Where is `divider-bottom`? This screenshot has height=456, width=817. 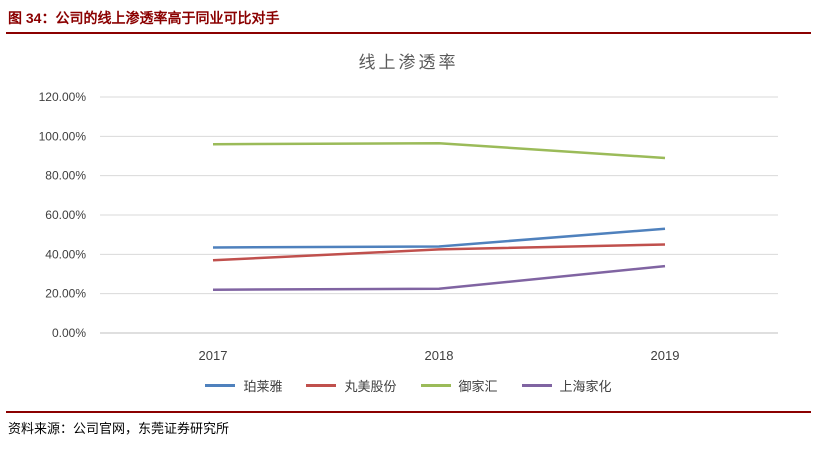
divider-bottom is located at coordinates (408, 412).